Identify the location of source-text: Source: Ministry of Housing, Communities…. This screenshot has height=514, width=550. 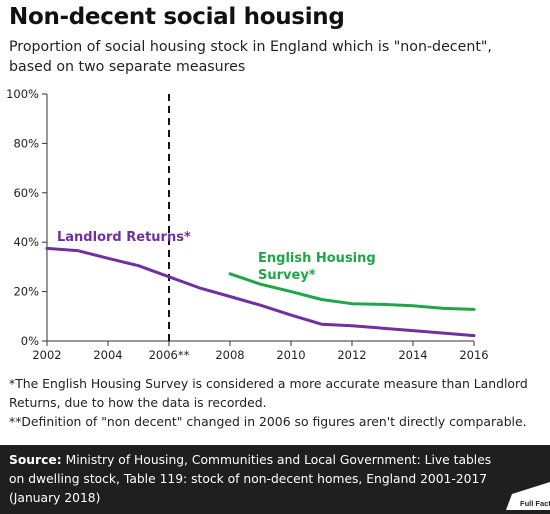
(259, 479).